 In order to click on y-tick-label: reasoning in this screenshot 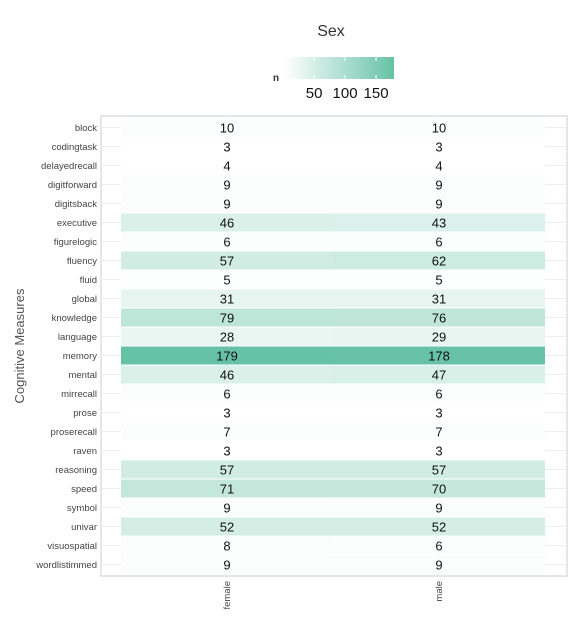, I will do `click(76, 470)`.